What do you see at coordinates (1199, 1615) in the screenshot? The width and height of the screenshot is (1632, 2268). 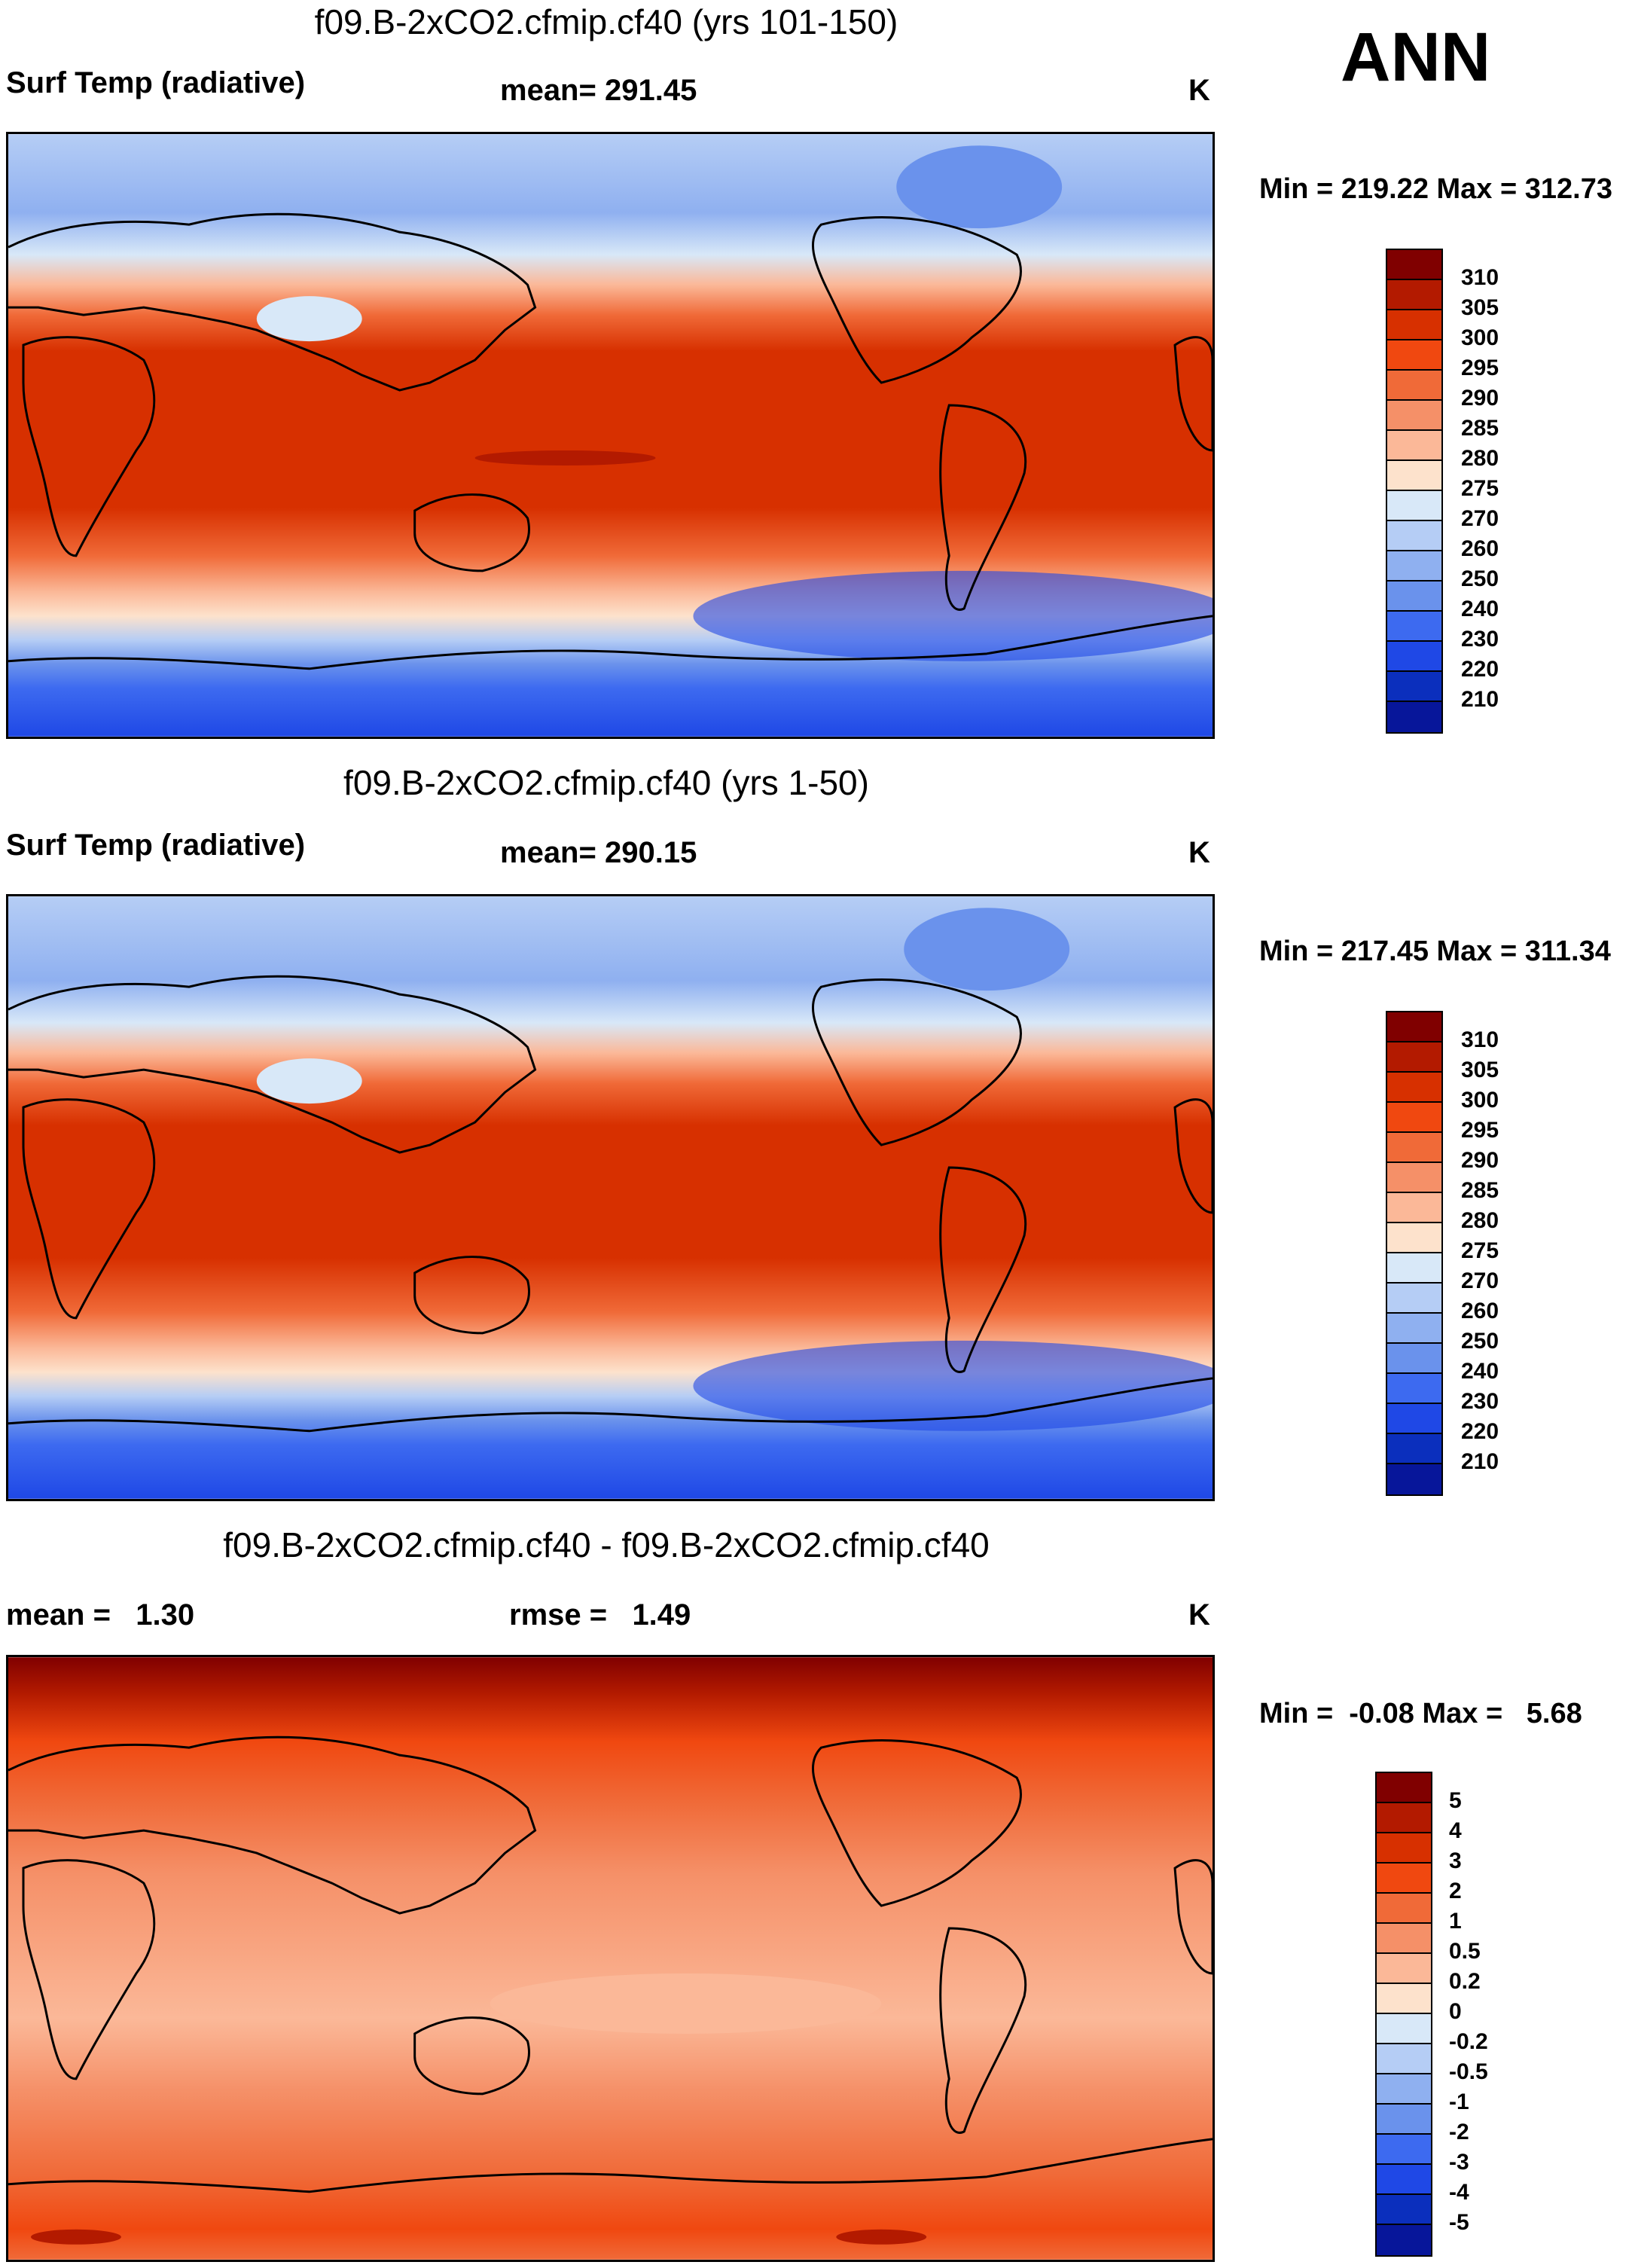 I see `panel3-units: K` at bounding box center [1199, 1615].